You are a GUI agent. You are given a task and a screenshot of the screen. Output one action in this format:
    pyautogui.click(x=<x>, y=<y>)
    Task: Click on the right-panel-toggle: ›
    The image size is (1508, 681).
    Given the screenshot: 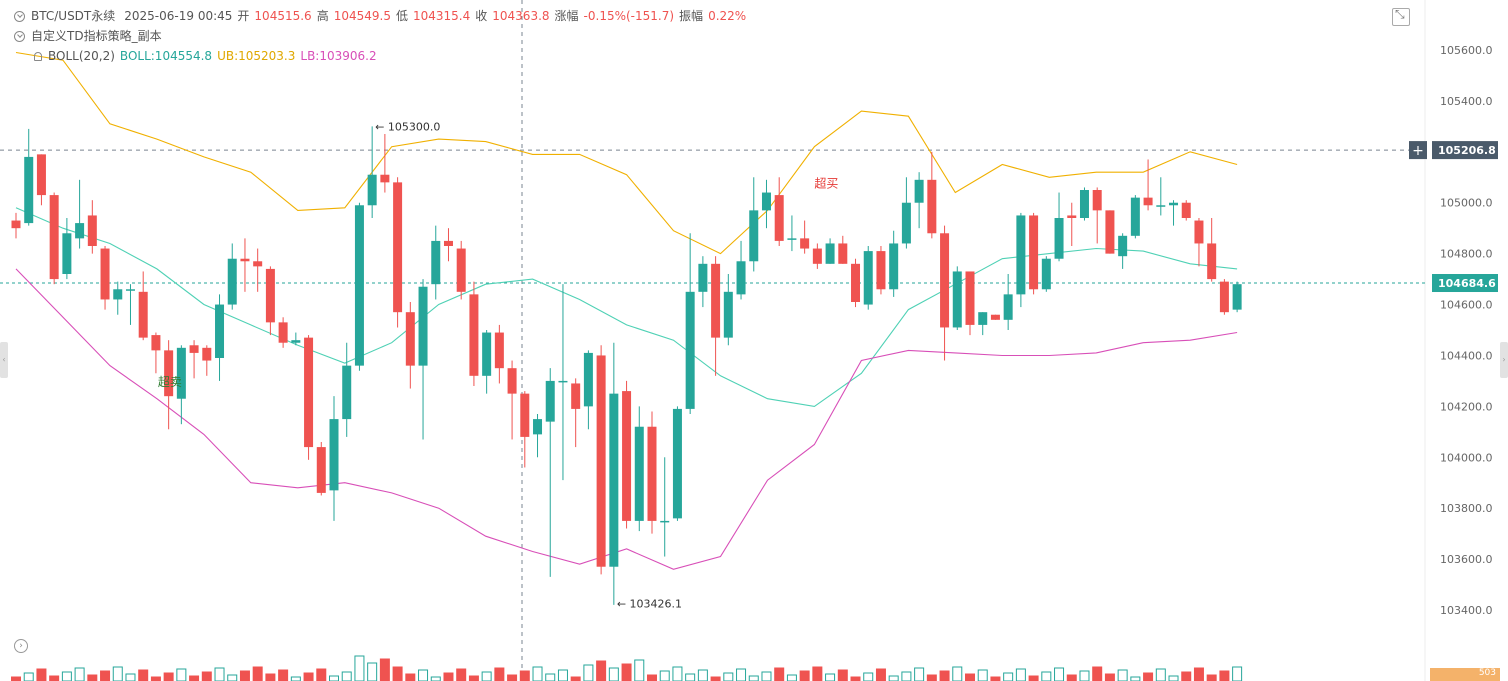 What is the action you would take?
    pyautogui.click(x=1504, y=360)
    